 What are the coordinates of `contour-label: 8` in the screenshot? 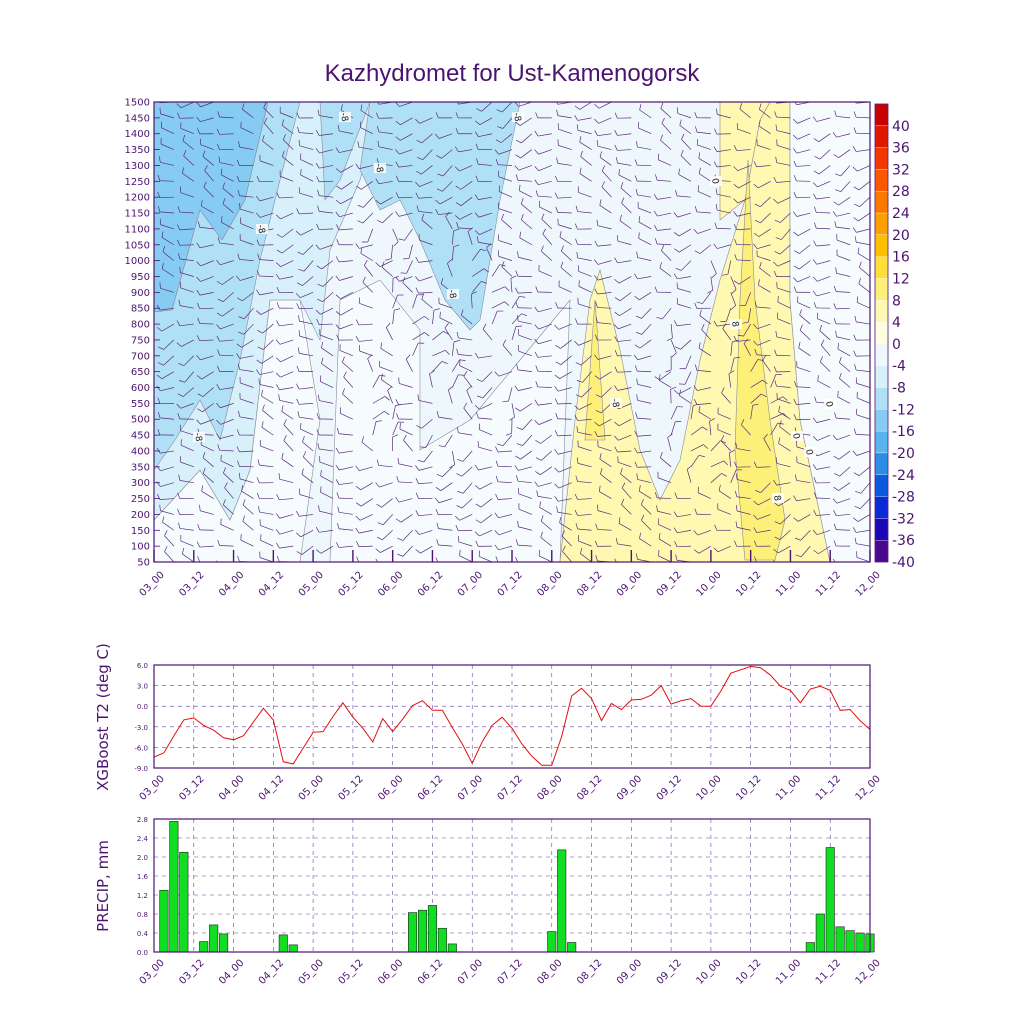 It's located at (776, 499).